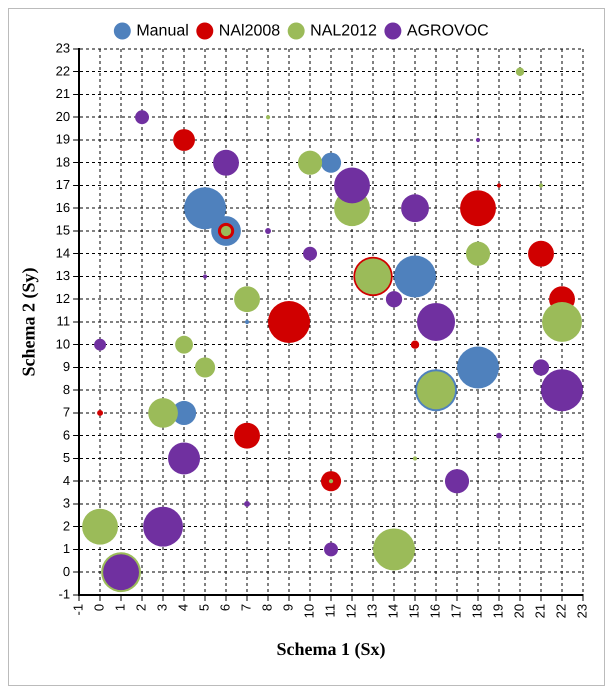 The height and width of the screenshot is (694, 613). What do you see at coordinates (330, 611) in the screenshot?
I see `x-tick-label: 11` at bounding box center [330, 611].